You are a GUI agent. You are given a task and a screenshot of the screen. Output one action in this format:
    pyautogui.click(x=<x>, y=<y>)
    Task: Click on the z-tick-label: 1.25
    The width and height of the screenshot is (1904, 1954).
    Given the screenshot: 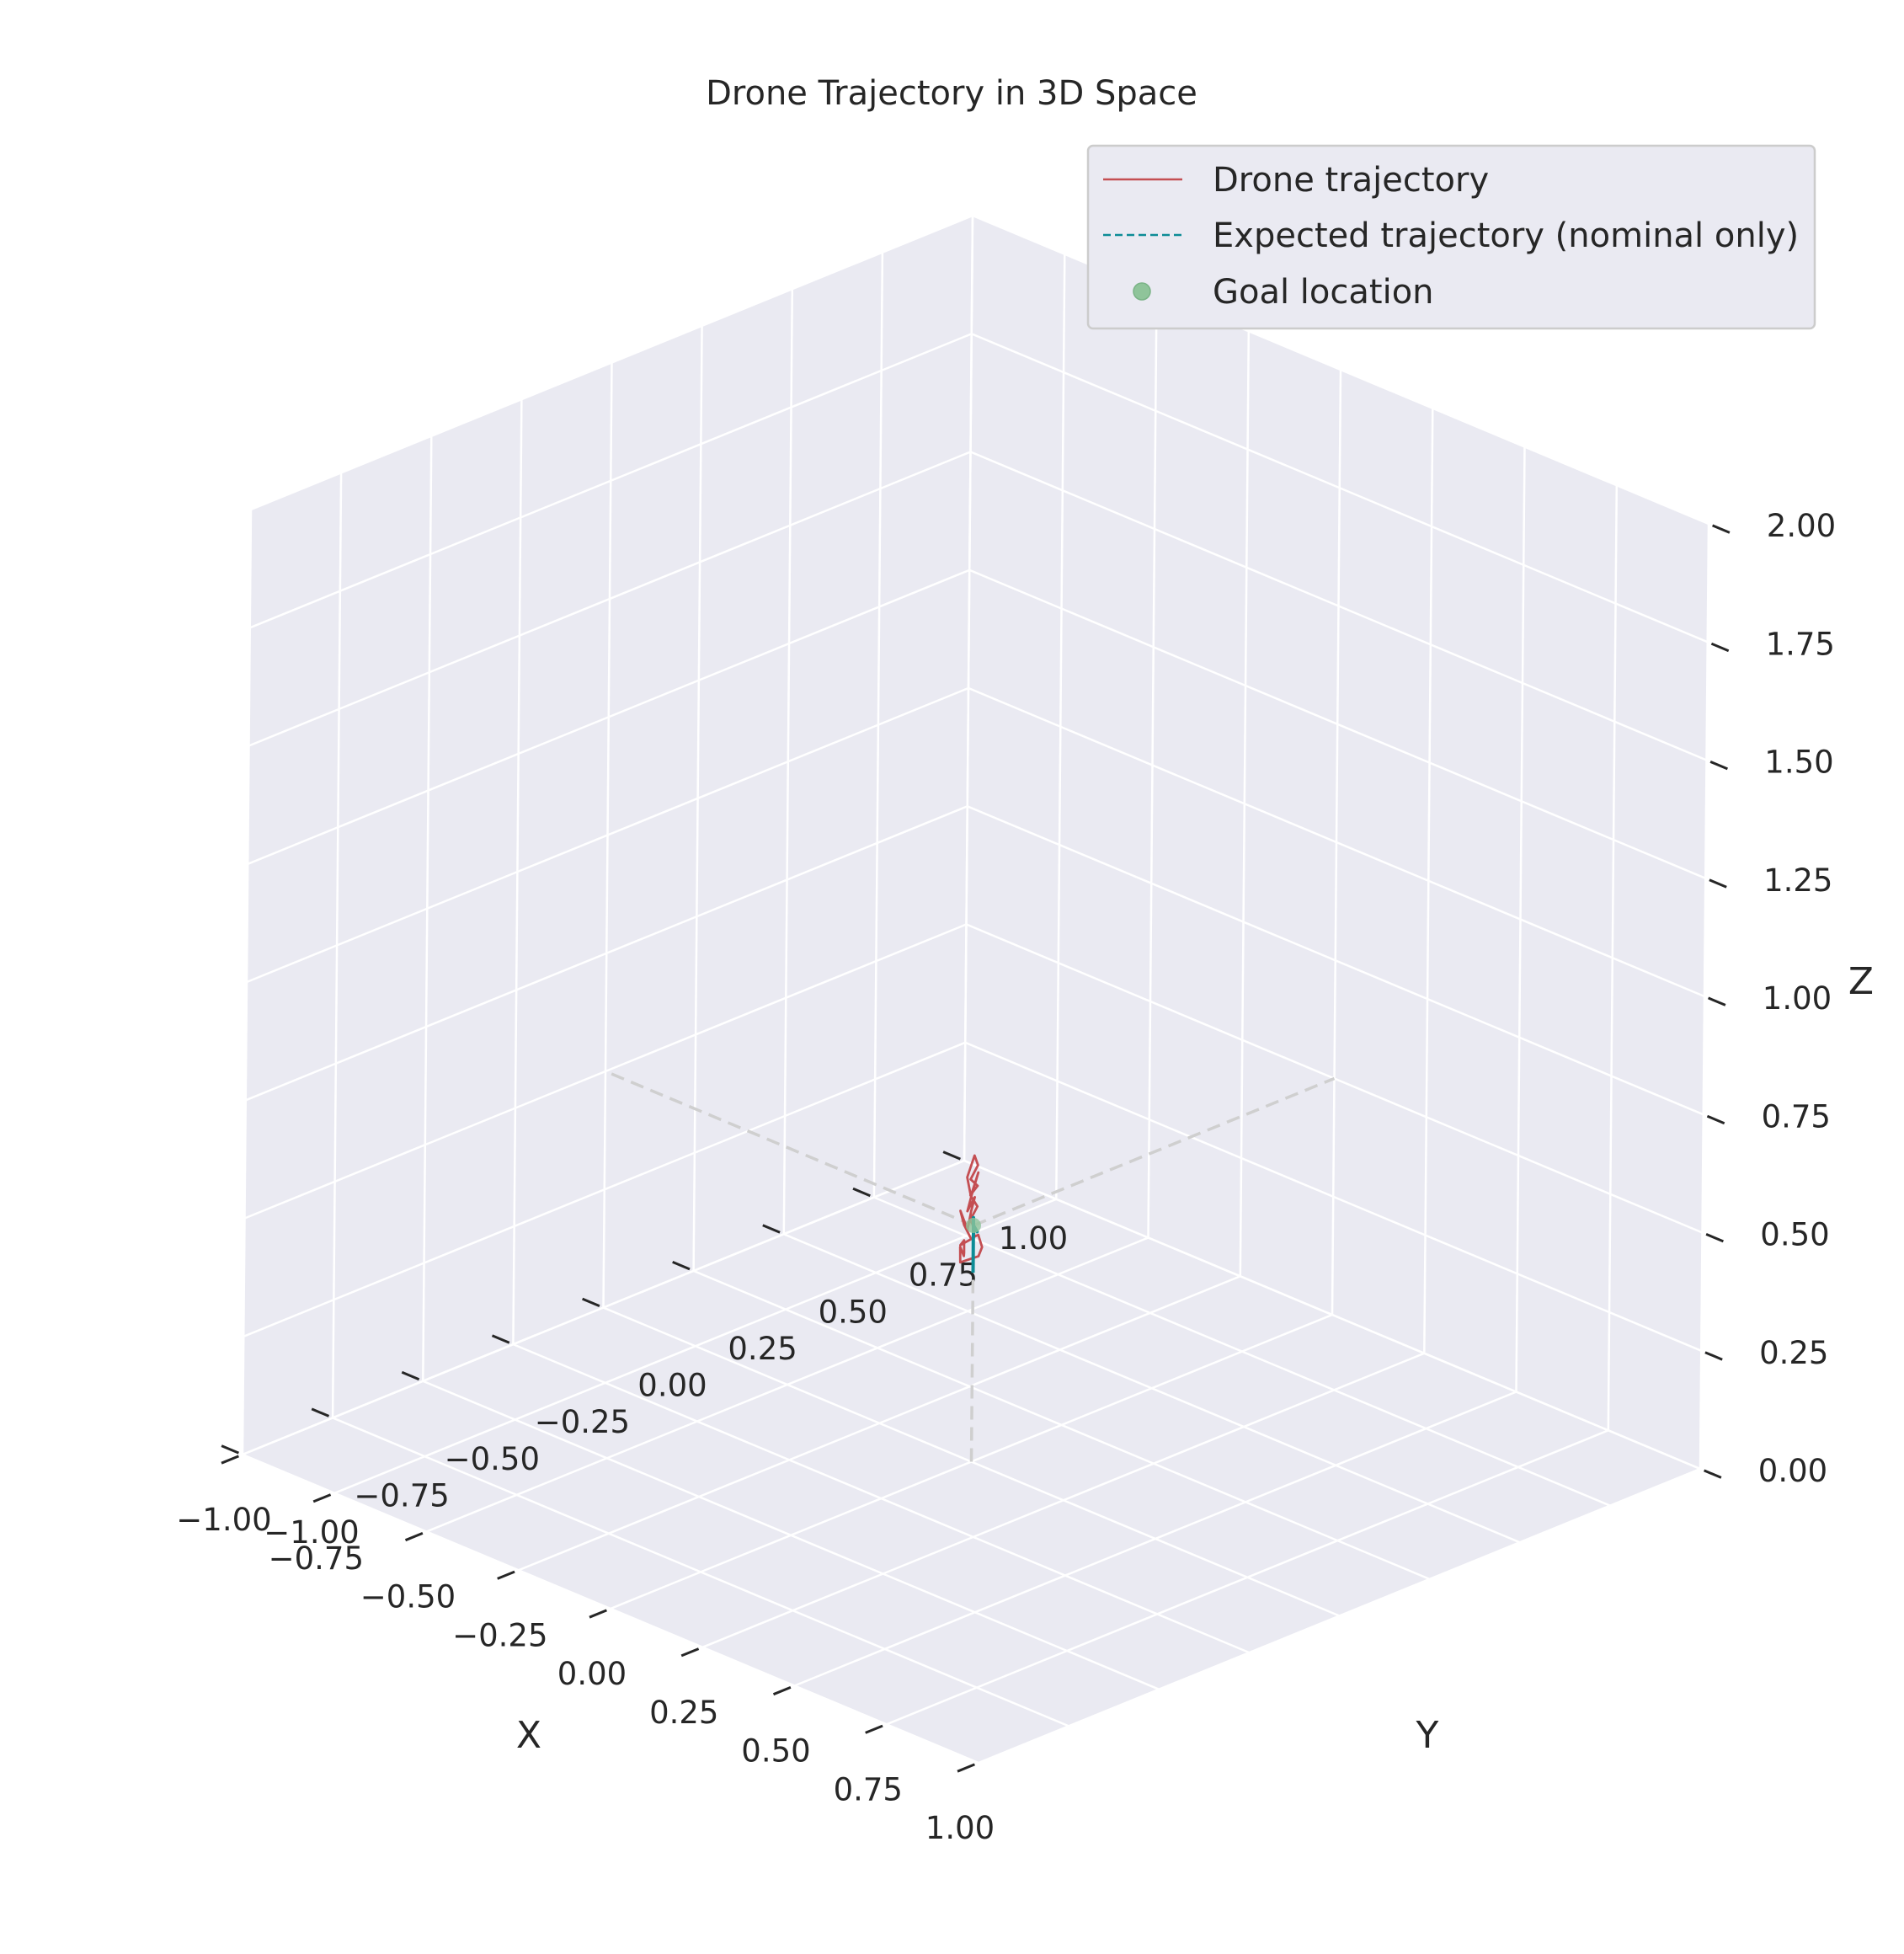 What is the action you would take?
    pyautogui.click(x=1797, y=880)
    